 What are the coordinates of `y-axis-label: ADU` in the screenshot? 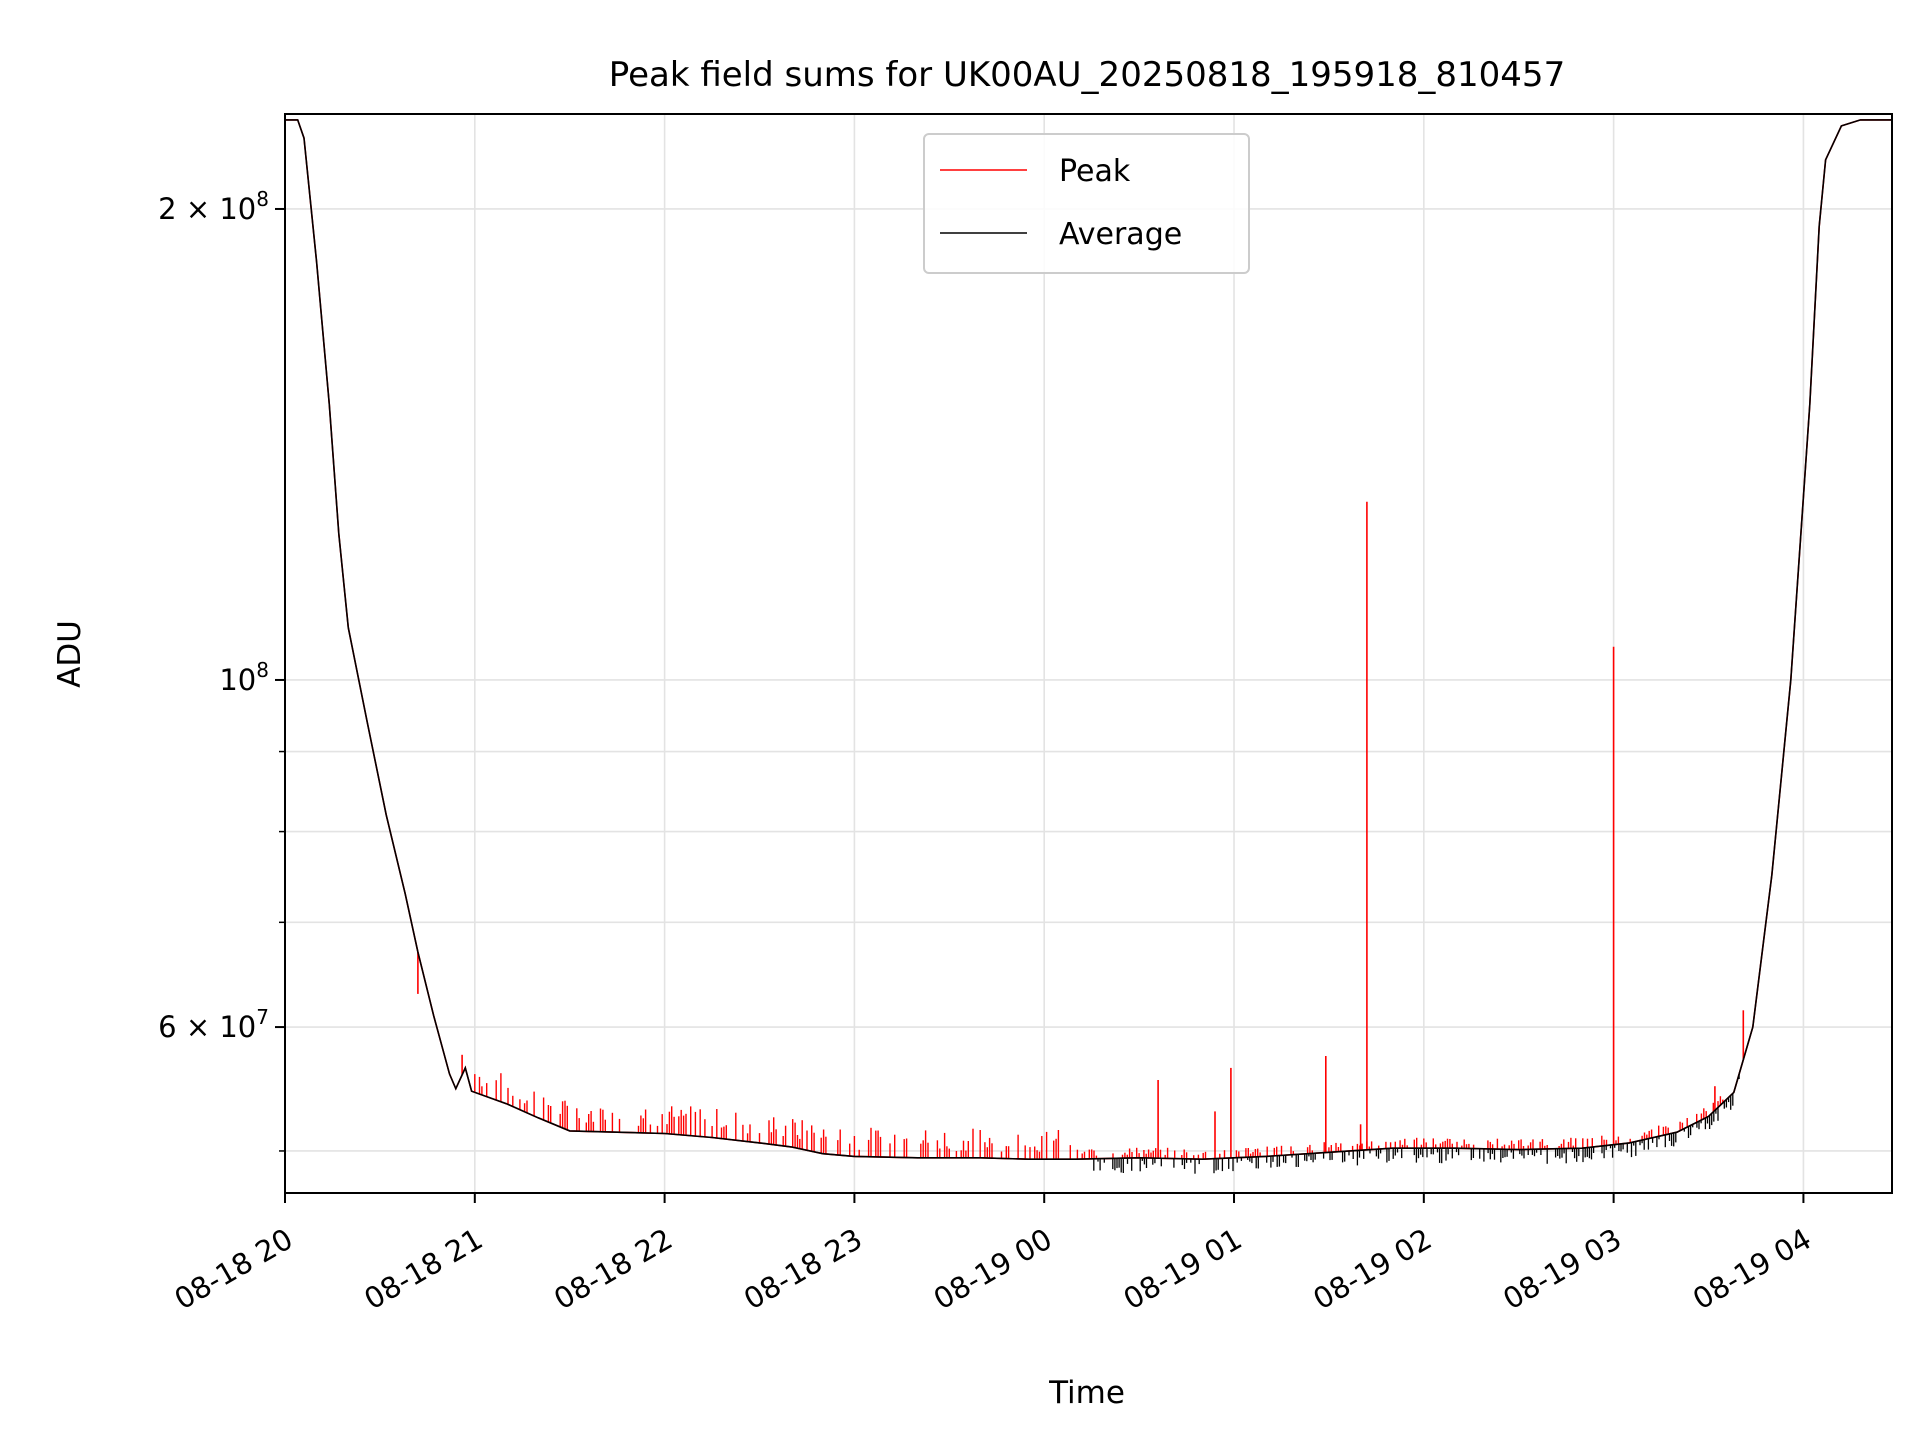 It's located at (70, 654).